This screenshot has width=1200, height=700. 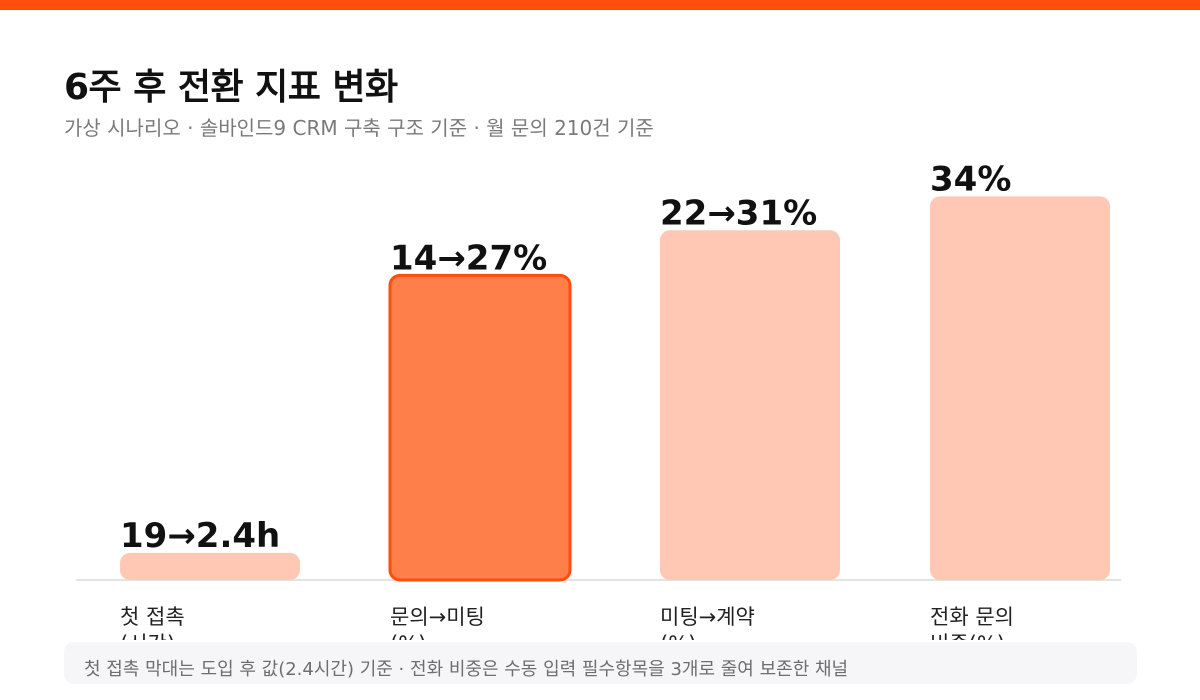 I want to click on category-sublabel: (시간), so click(x=147, y=636).